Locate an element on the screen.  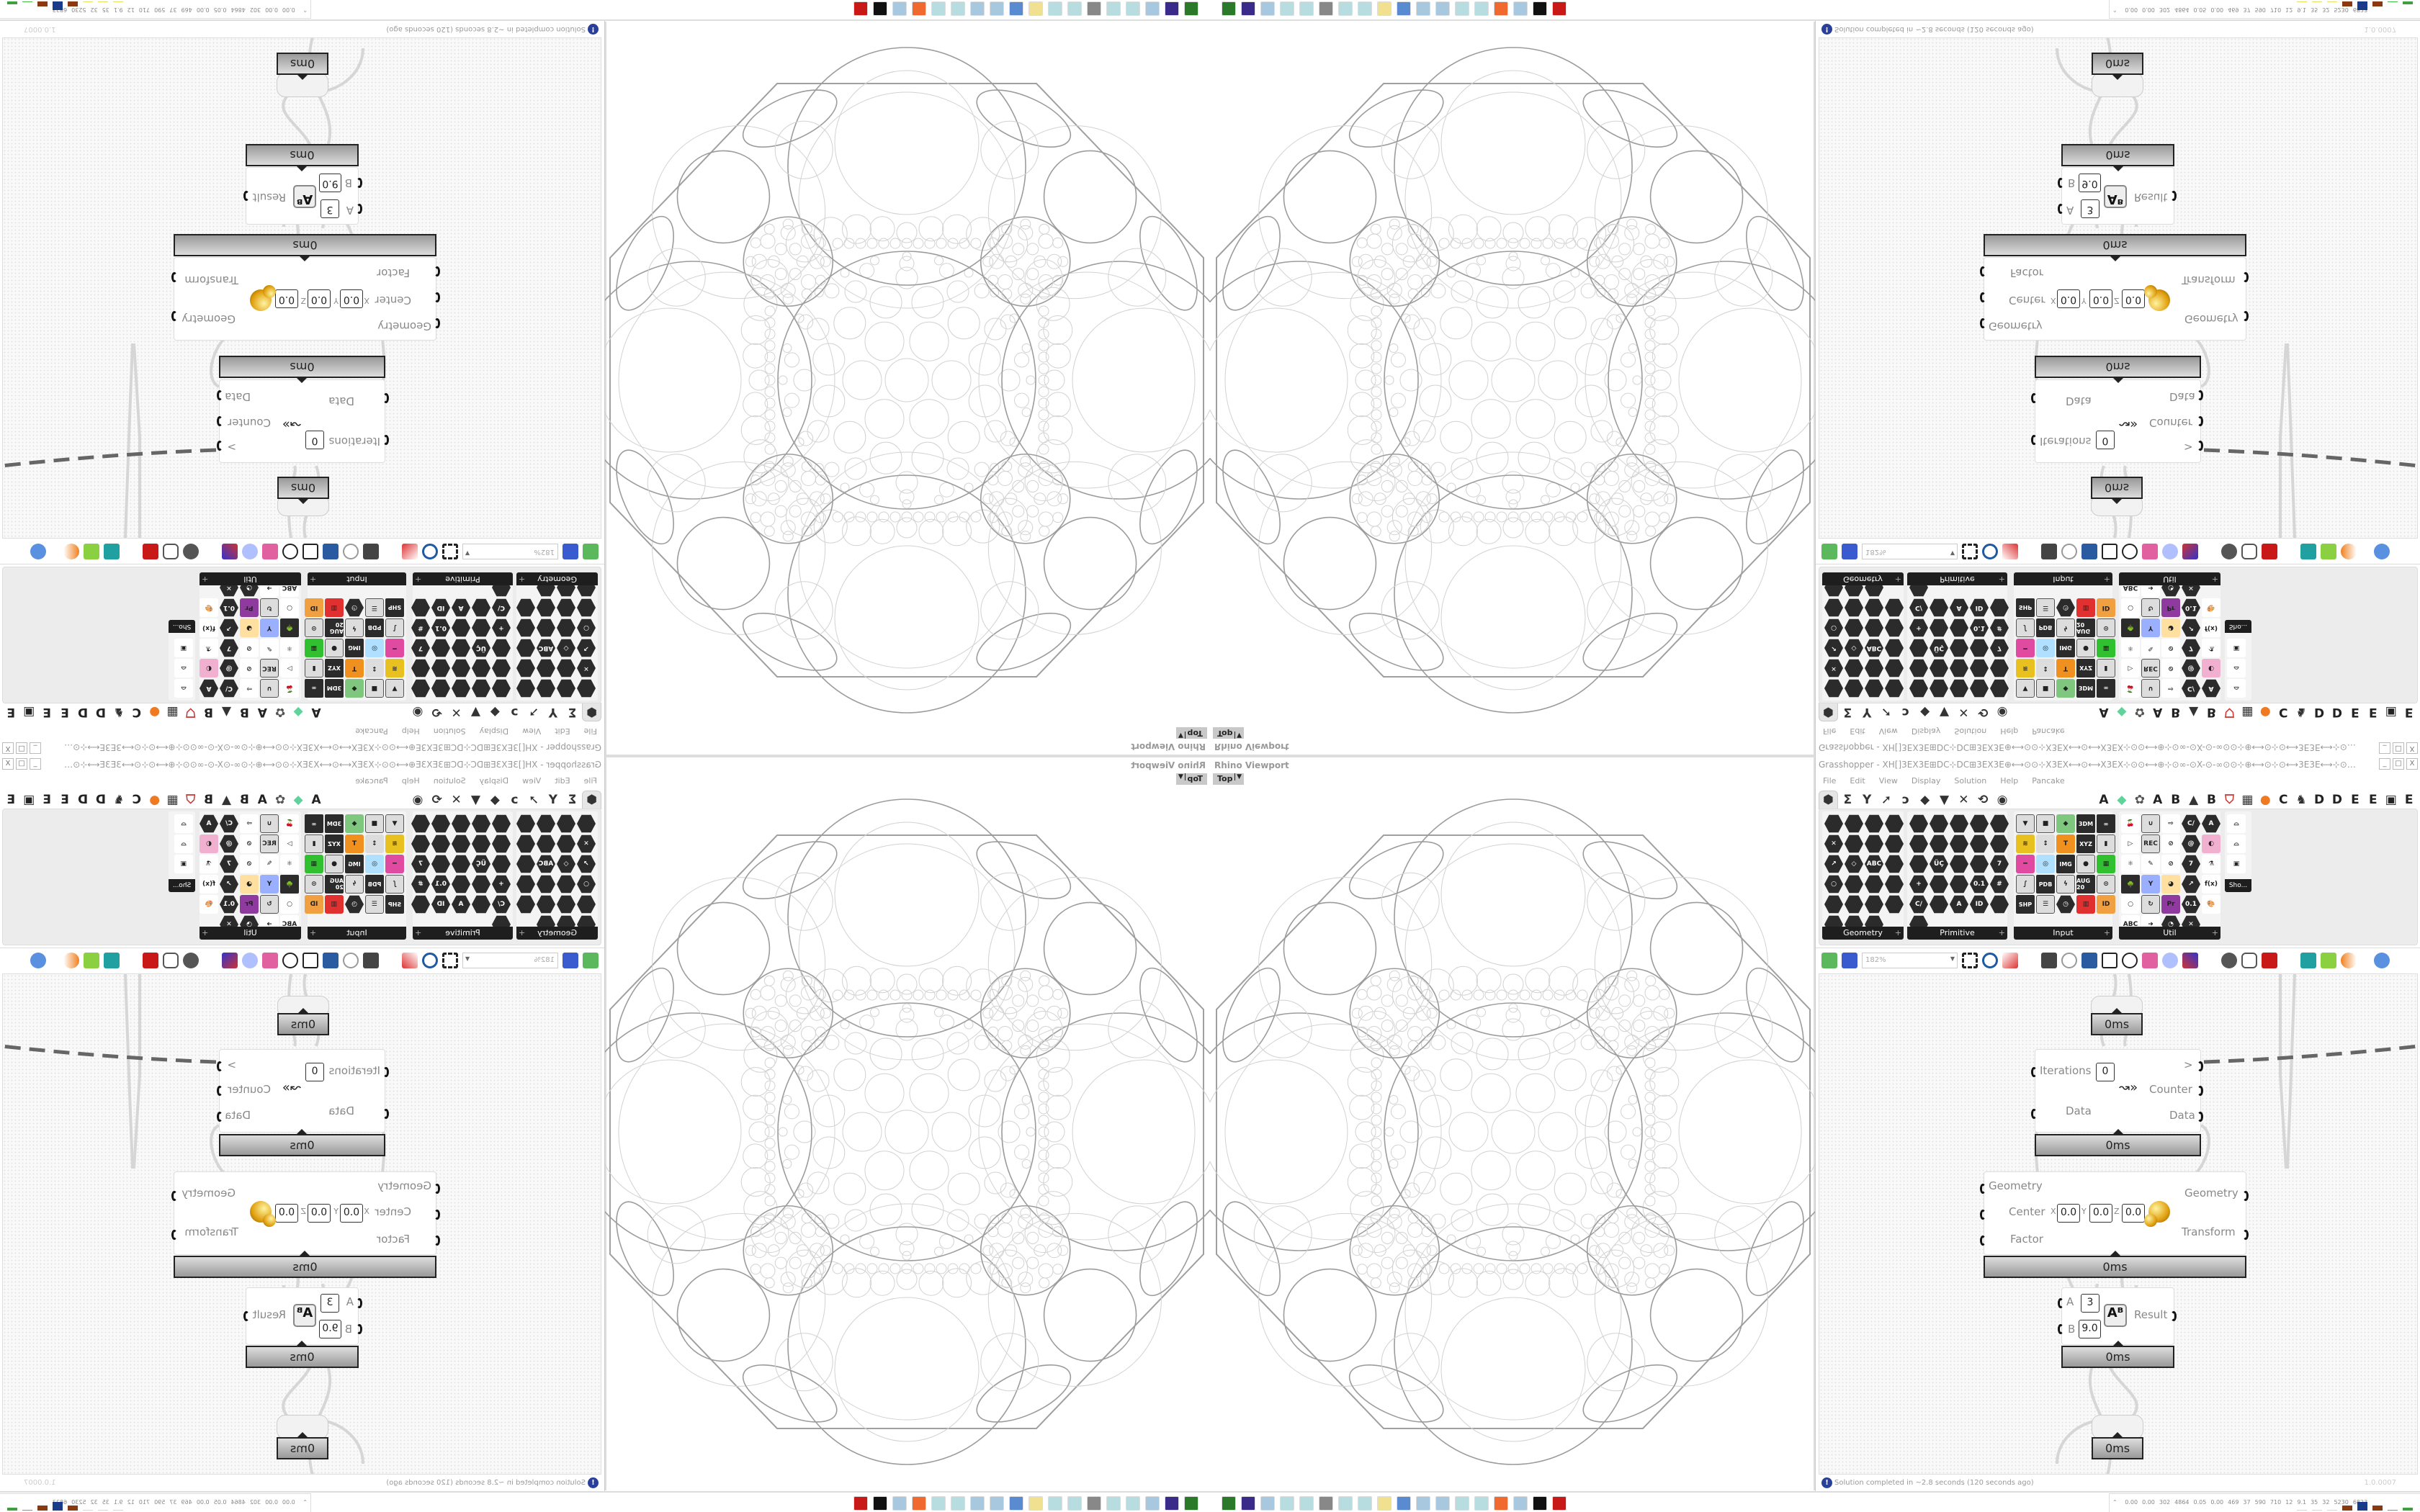
plugin-e-icon: E is located at coordinates (64, 800).